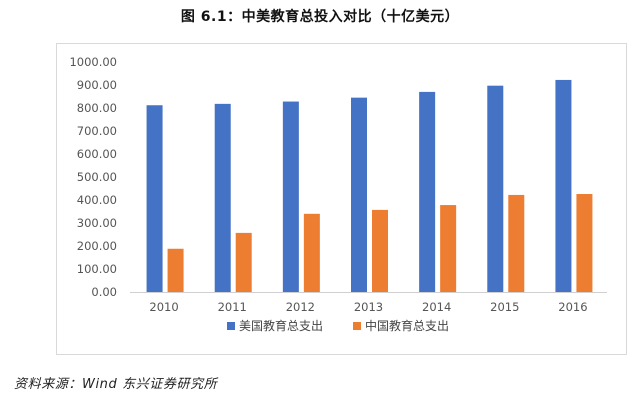 The width and height of the screenshot is (640, 403). What do you see at coordinates (97, 154) in the screenshot?
I see `y-tick-label: 600.00` at bounding box center [97, 154].